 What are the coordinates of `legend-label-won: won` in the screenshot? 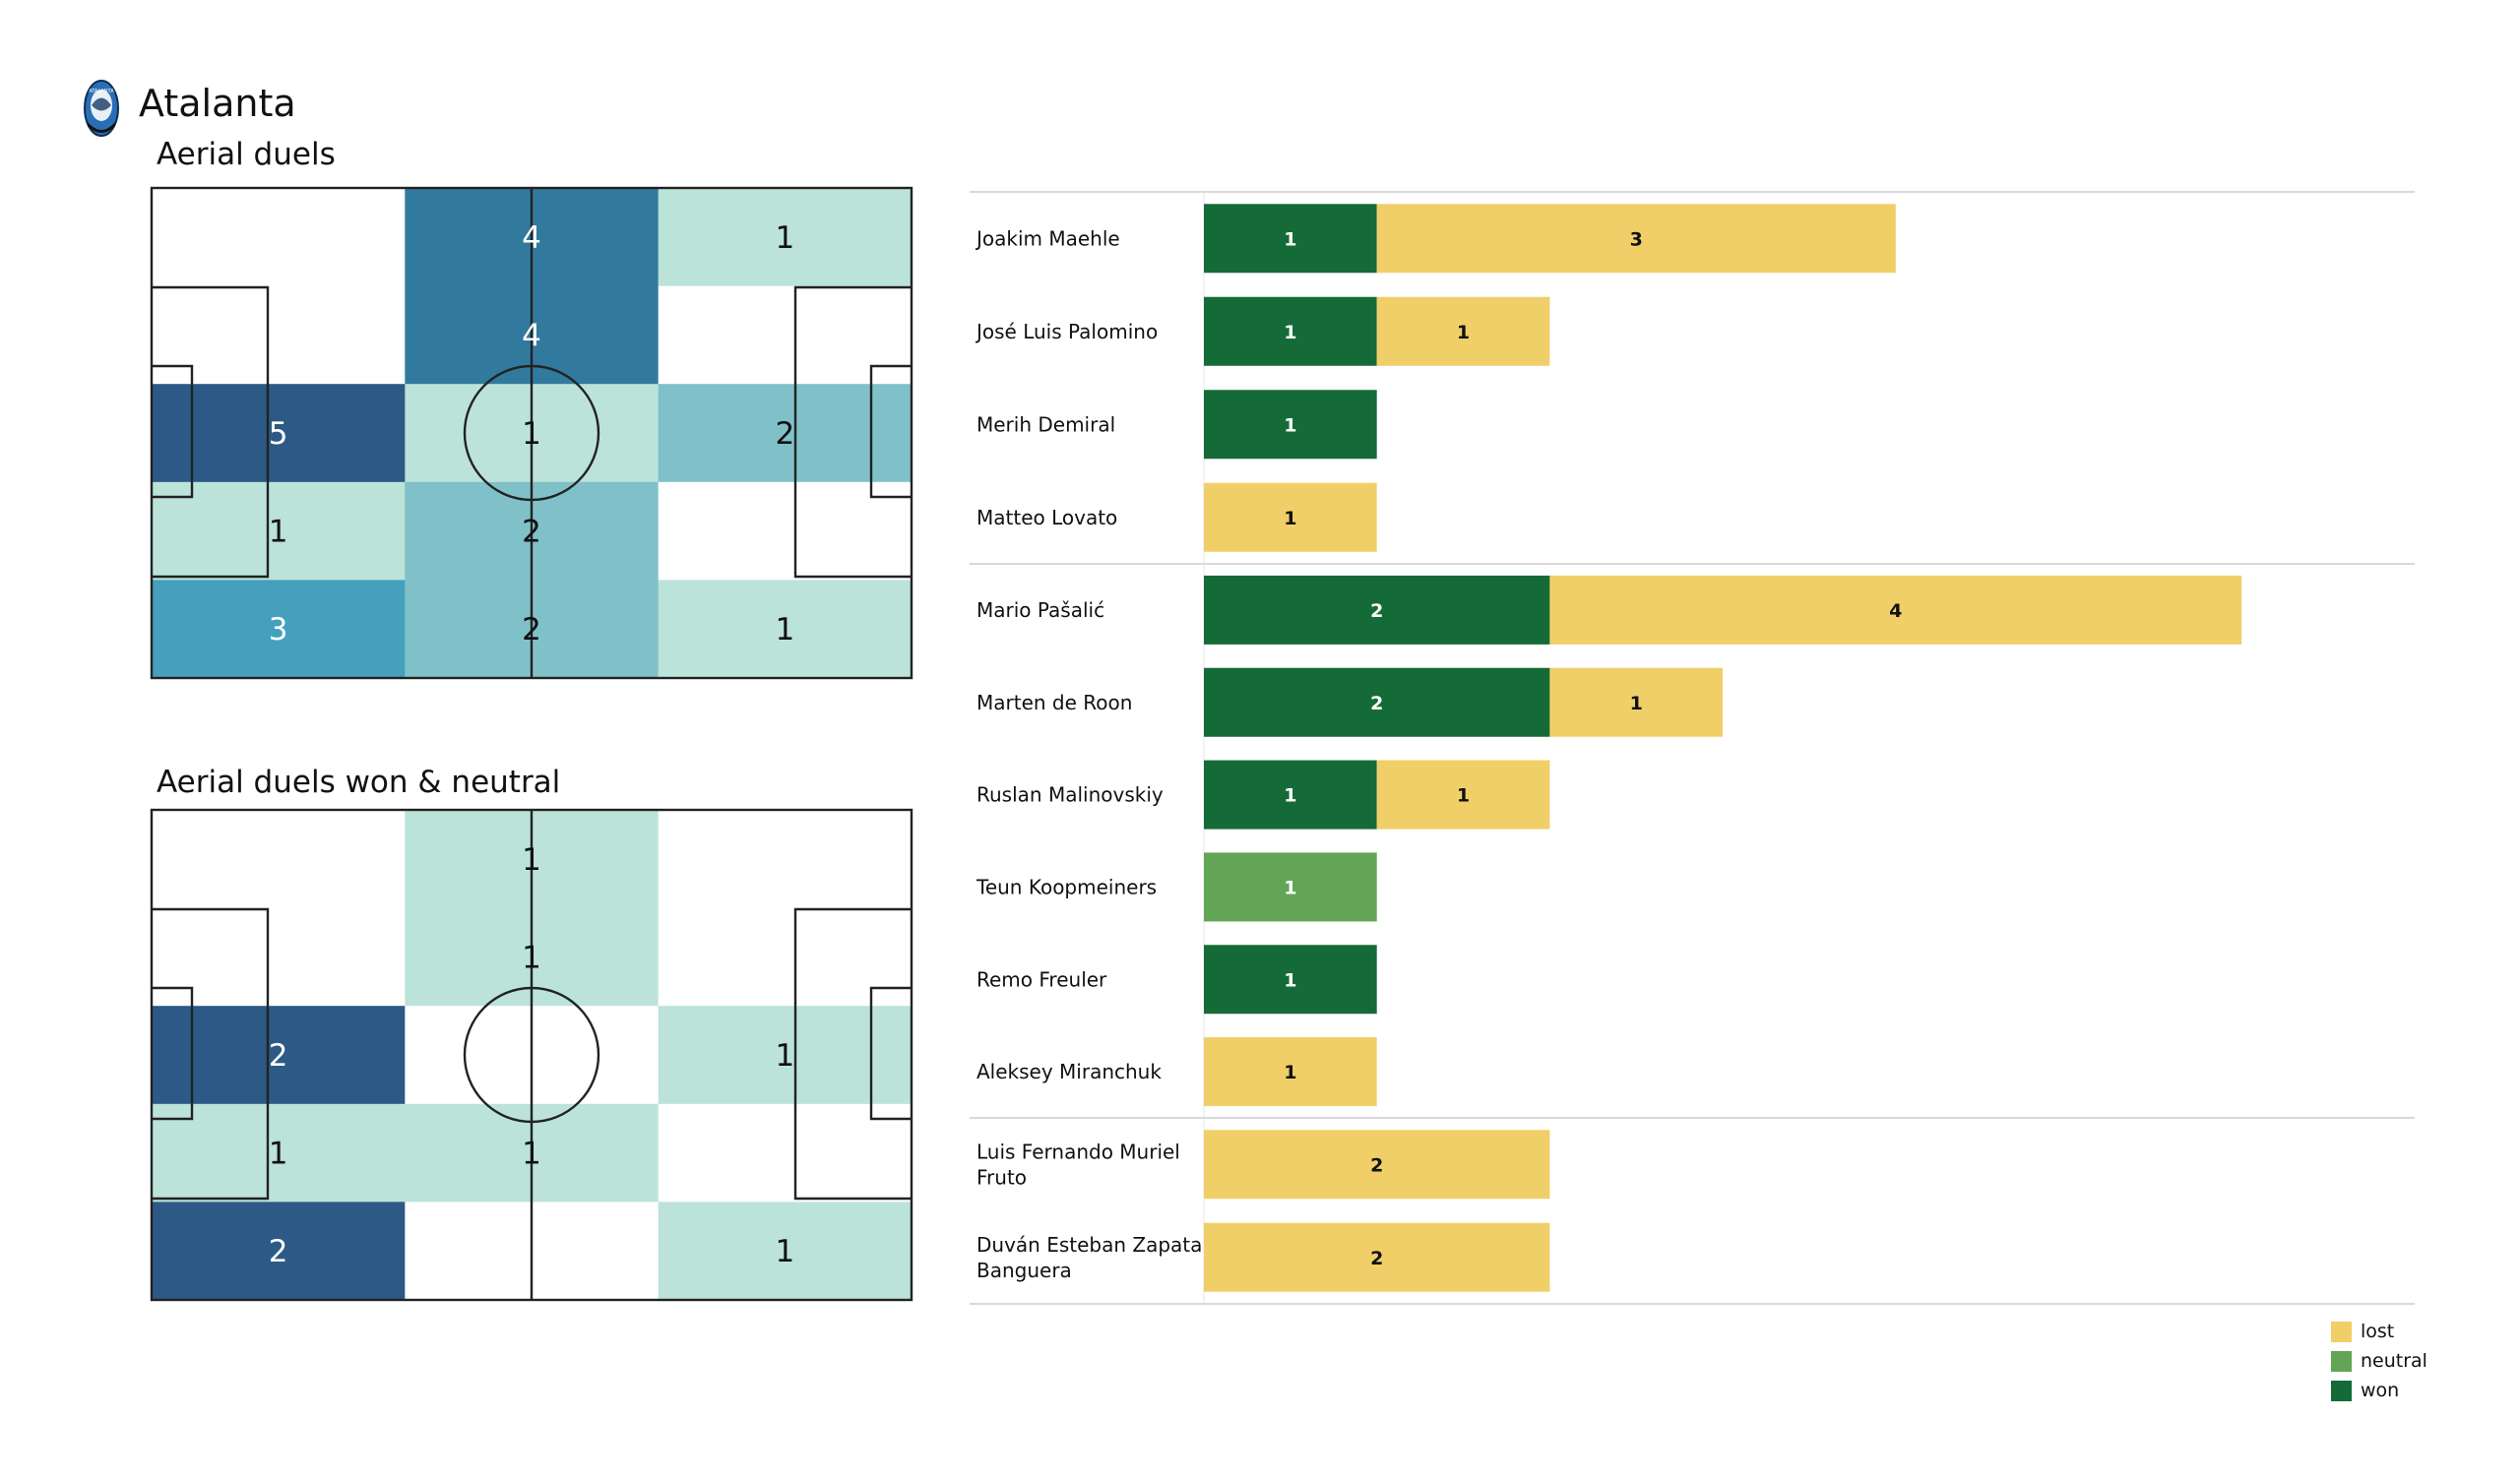 It's located at (2380, 1390).